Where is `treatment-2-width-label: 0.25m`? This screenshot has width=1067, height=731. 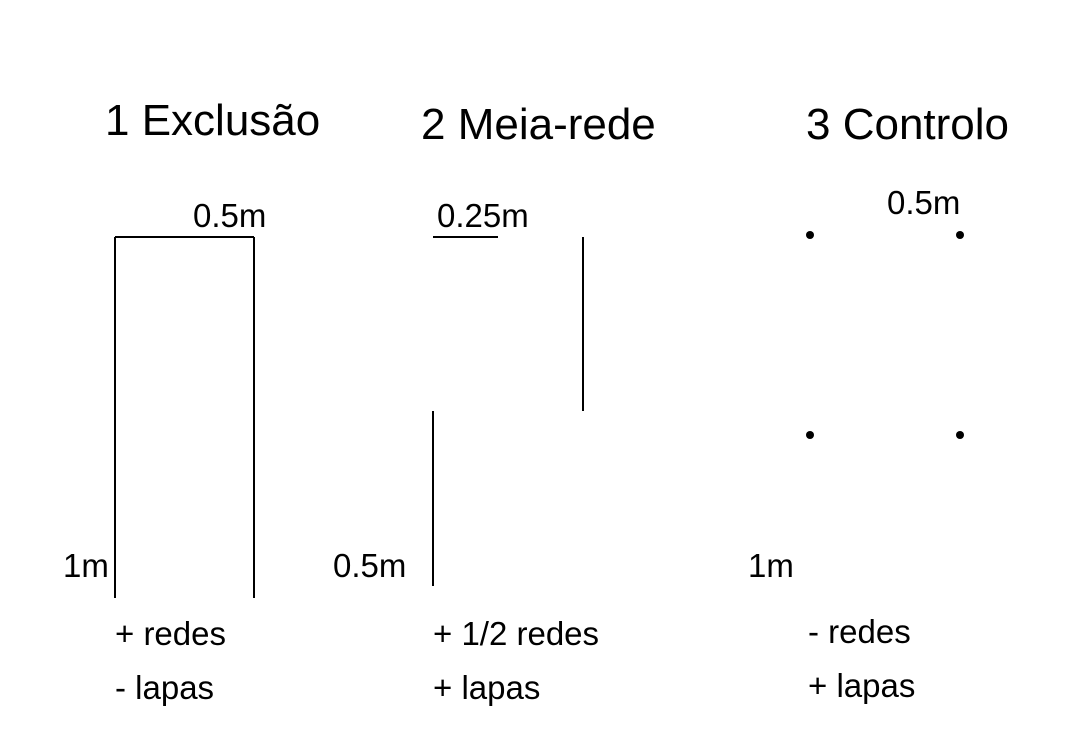 treatment-2-width-label: 0.25m is located at coordinates (483, 215).